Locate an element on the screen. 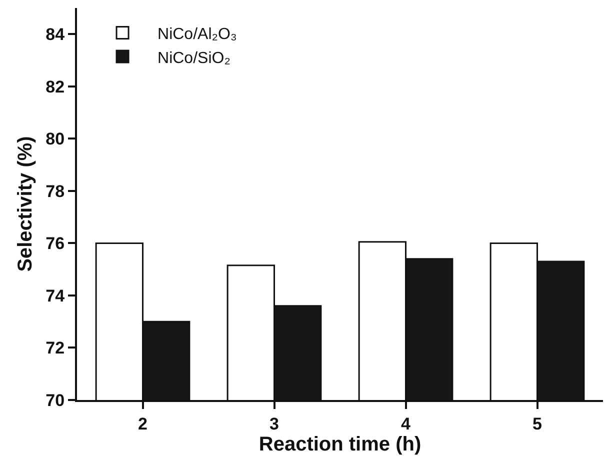 The height and width of the screenshot is (466, 605). x-tick-label: 4 is located at coordinates (406, 424).